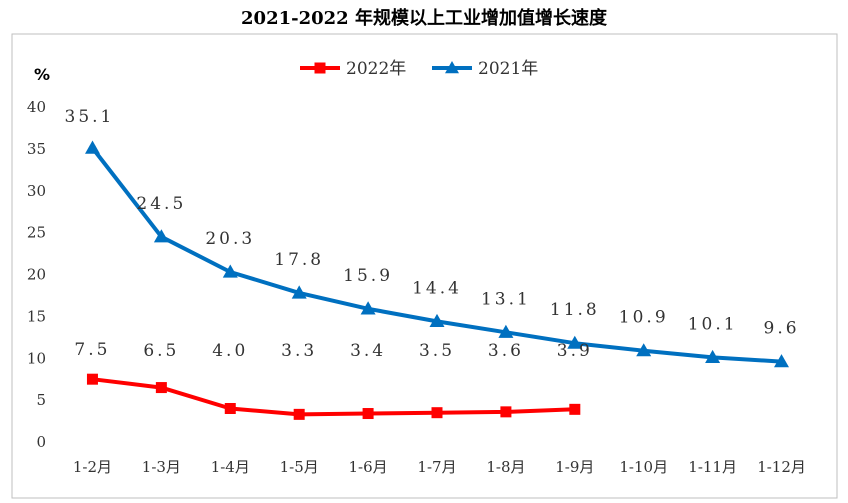 The width and height of the screenshot is (848, 503). What do you see at coordinates (36, 316) in the screenshot?
I see `y-tick-label: 15` at bounding box center [36, 316].